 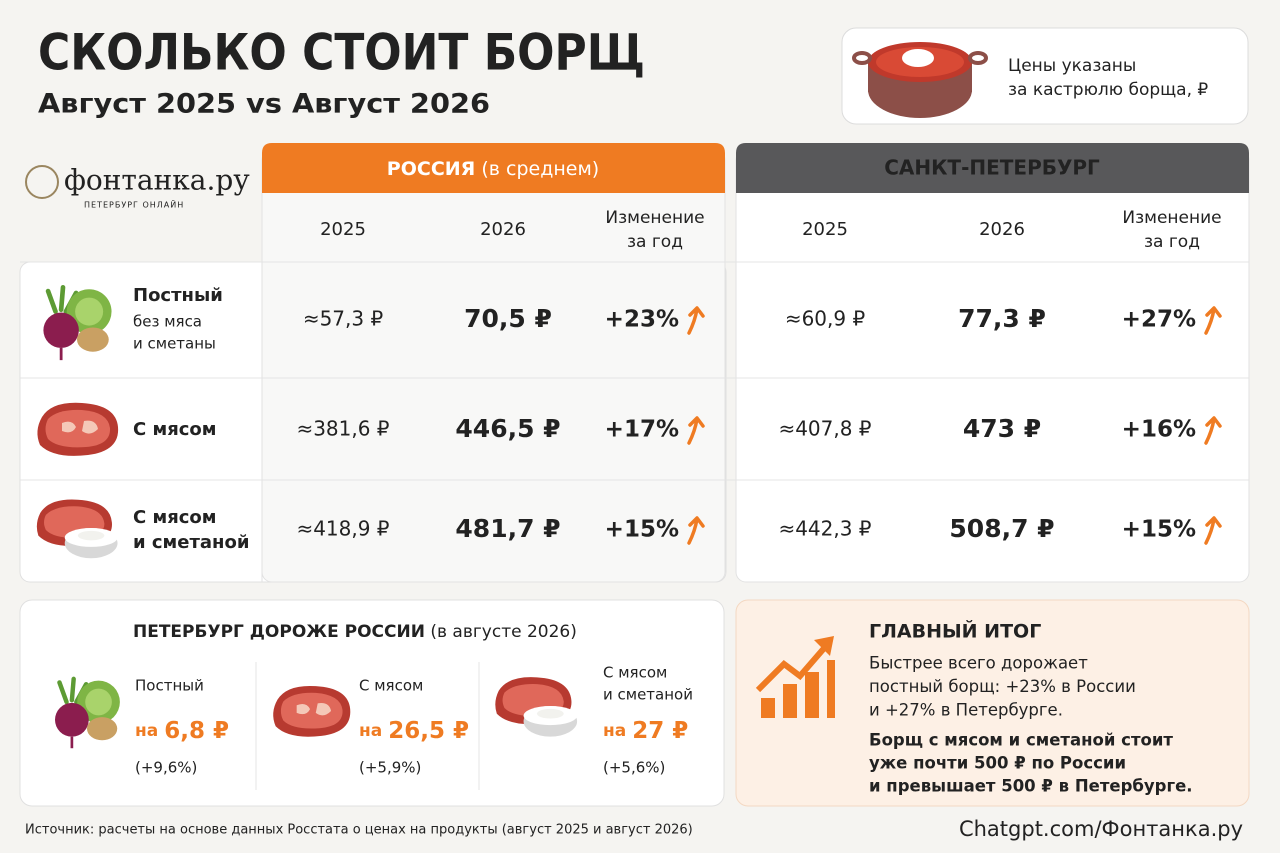 I want to click on price-change: +23%, so click(x=642, y=320).